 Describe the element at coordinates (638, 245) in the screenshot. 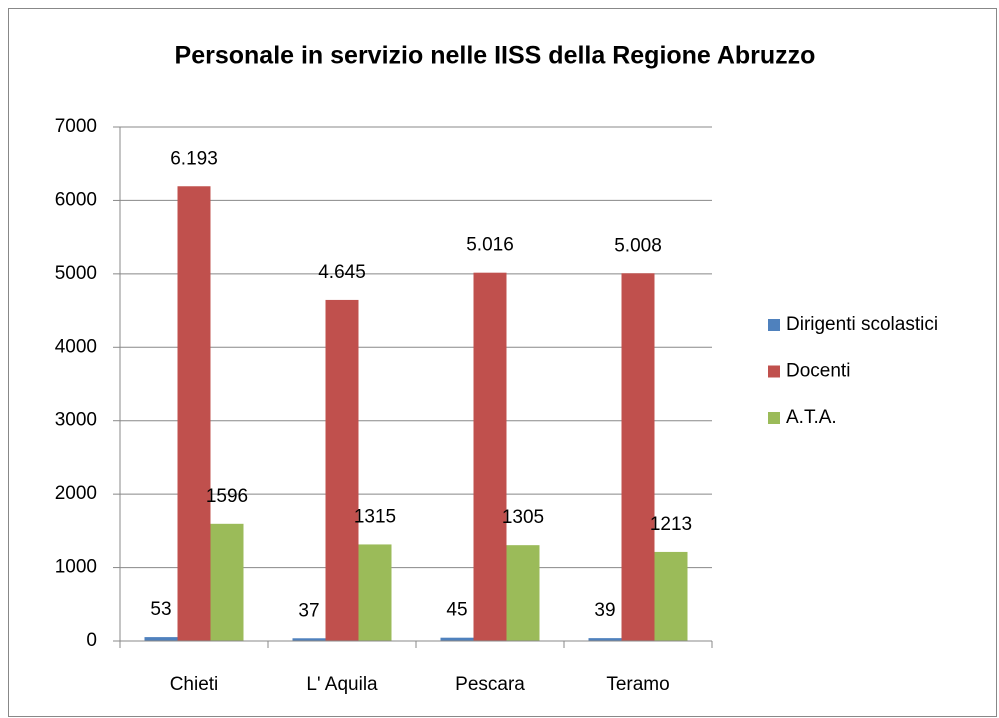

I see `data-label: 5.008` at that location.